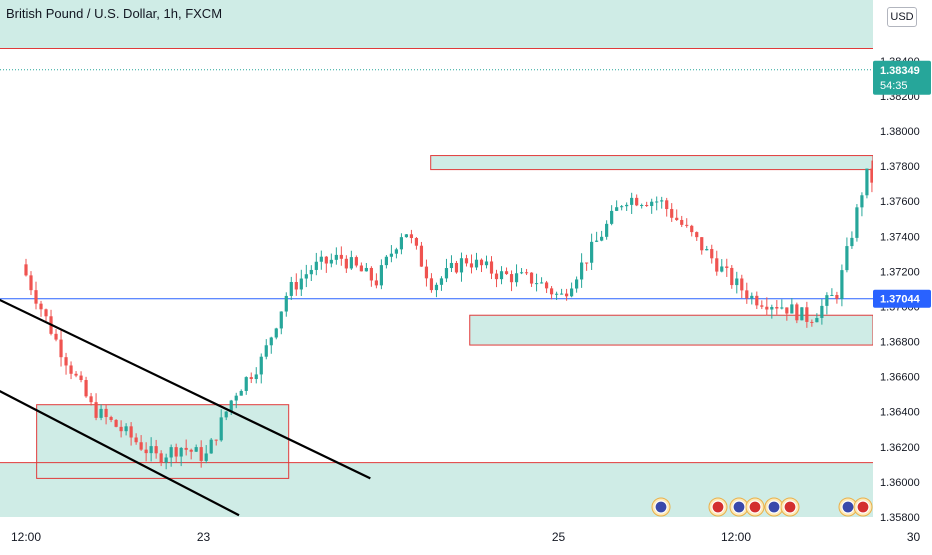  What do you see at coordinates (652, 163) in the screenshot?
I see `zone-mid-supply-demand-box` at bounding box center [652, 163].